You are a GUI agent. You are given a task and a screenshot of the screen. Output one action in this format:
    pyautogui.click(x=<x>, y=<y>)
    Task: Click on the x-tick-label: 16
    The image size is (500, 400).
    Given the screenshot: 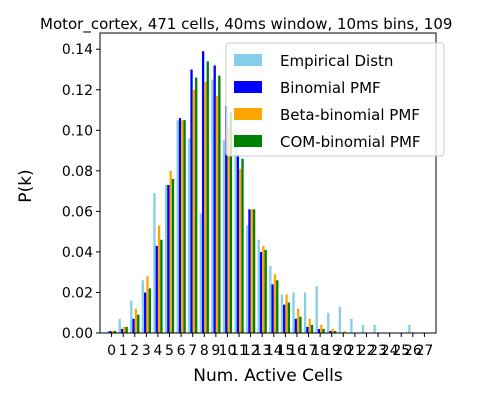 What is the action you would take?
    pyautogui.click(x=297, y=351)
    